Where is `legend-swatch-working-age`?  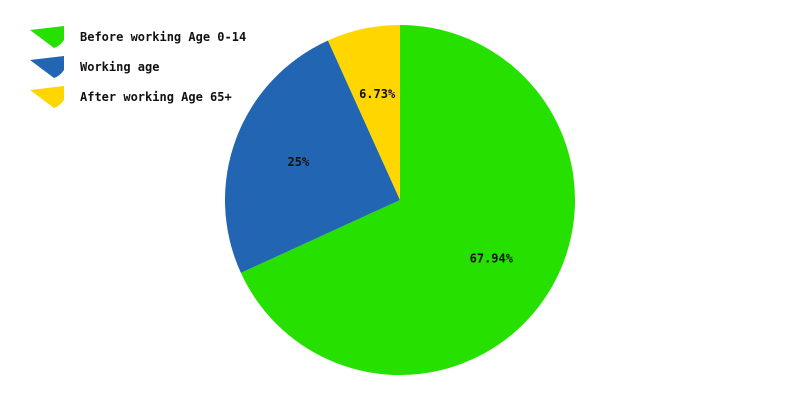 legend-swatch-working-age is located at coordinates (47, 67).